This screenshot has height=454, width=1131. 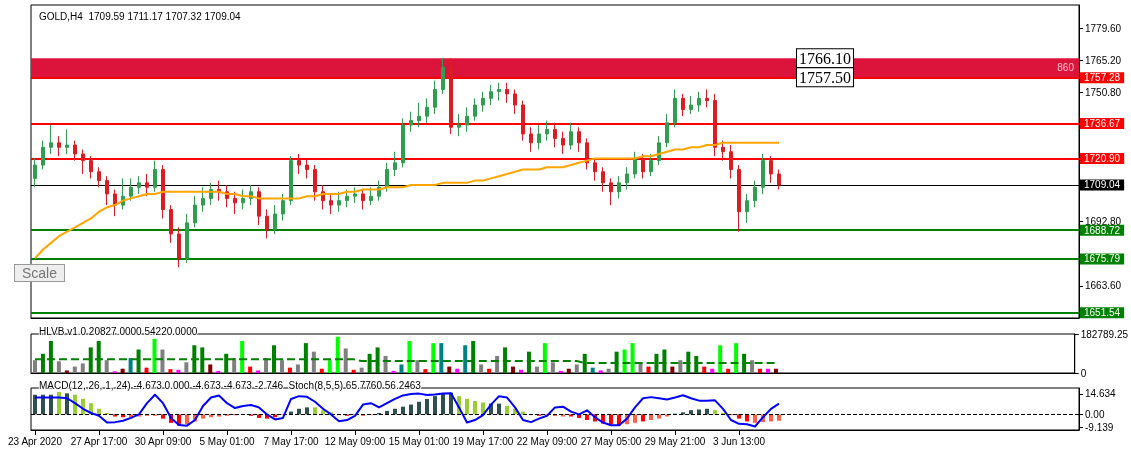 I want to click on x-tick-label: 12 May 09:00, so click(x=355, y=441).